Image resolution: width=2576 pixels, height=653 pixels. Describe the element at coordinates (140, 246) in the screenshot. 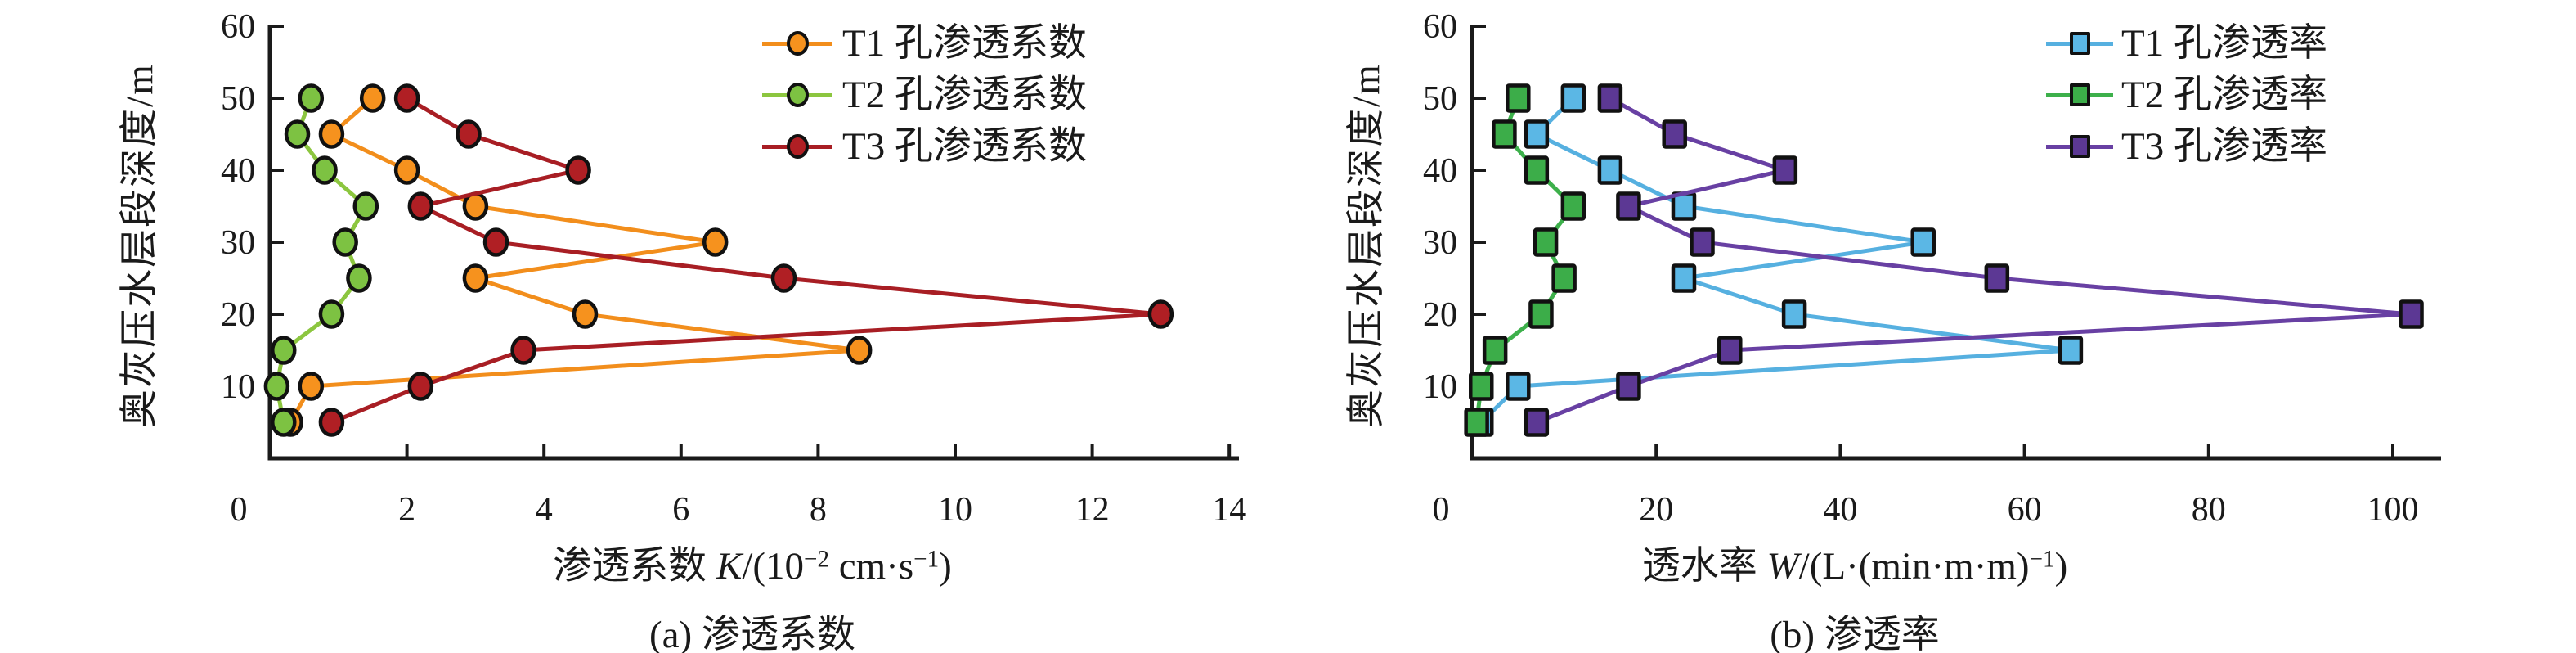

I see `chart-a-y-axis-title: 奥灰压水层段深度/m` at that location.